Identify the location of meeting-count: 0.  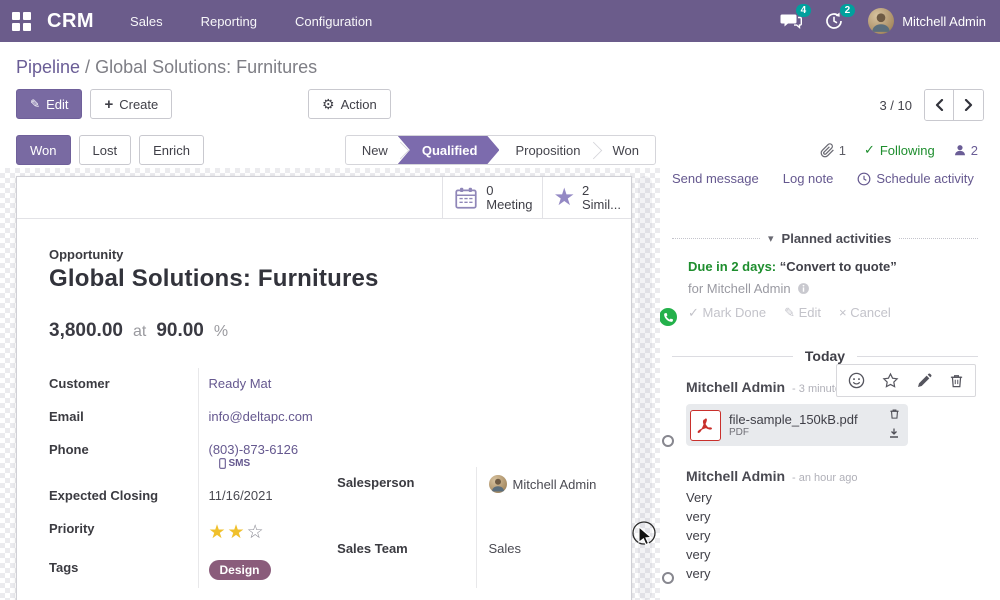
(490, 190).